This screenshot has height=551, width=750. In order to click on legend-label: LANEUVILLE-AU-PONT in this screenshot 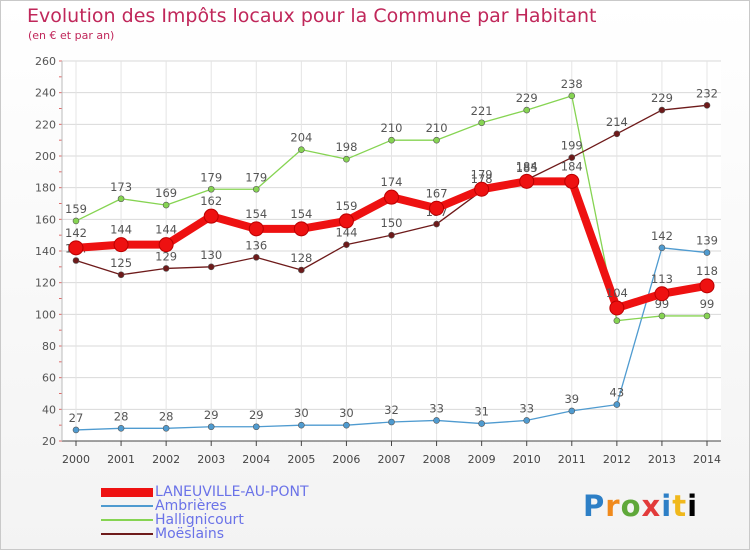, I will do `click(232, 492)`.